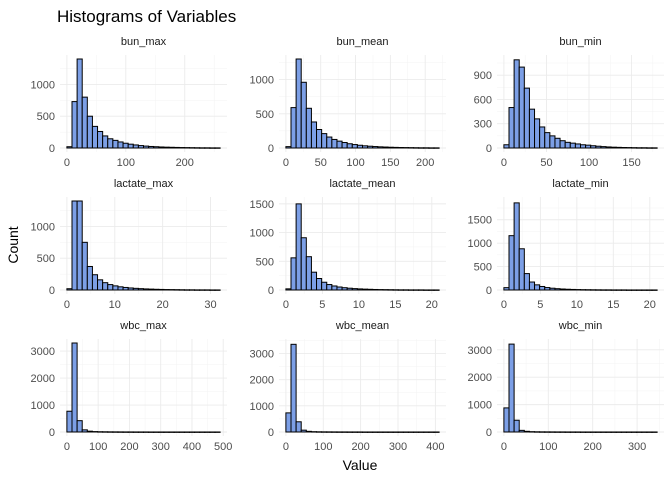 Image resolution: width=672 pixels, height=480 pixels. What do you see at coordinates (390, 163) in the screenshot?
I see `x-tick-label: 150` at bounding box center [390, 163].